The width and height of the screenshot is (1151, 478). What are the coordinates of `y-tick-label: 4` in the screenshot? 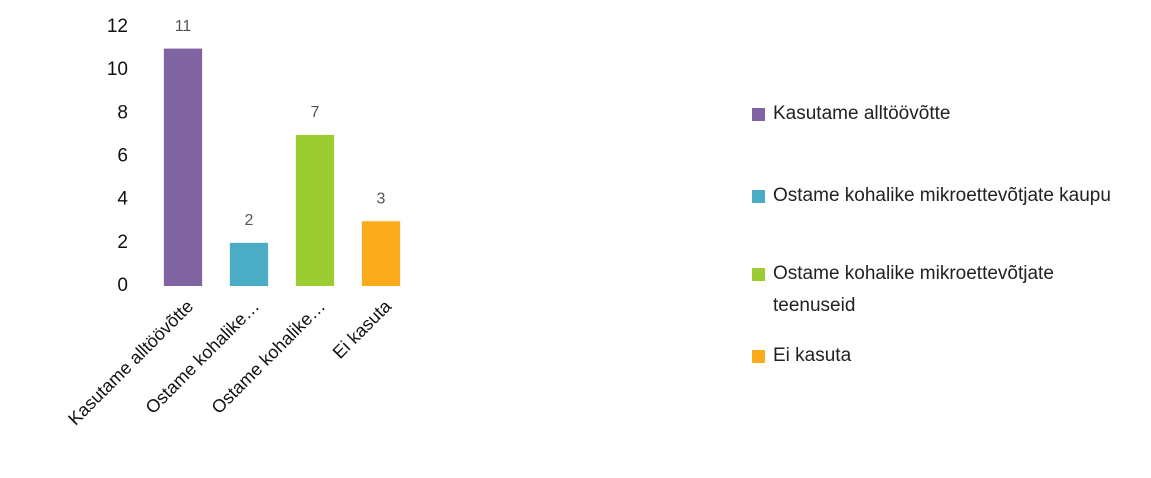 It's located at (122, 199).